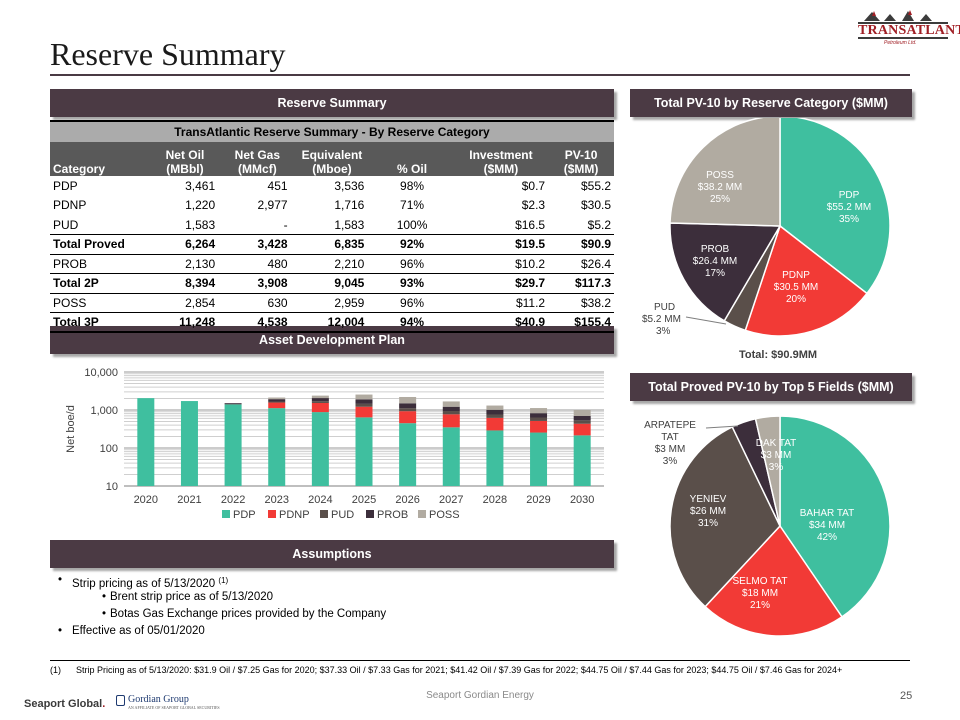 The height and width of the screenshot is (720, 960). I want to click on x-tick-label: 2023, so click(276, 500).